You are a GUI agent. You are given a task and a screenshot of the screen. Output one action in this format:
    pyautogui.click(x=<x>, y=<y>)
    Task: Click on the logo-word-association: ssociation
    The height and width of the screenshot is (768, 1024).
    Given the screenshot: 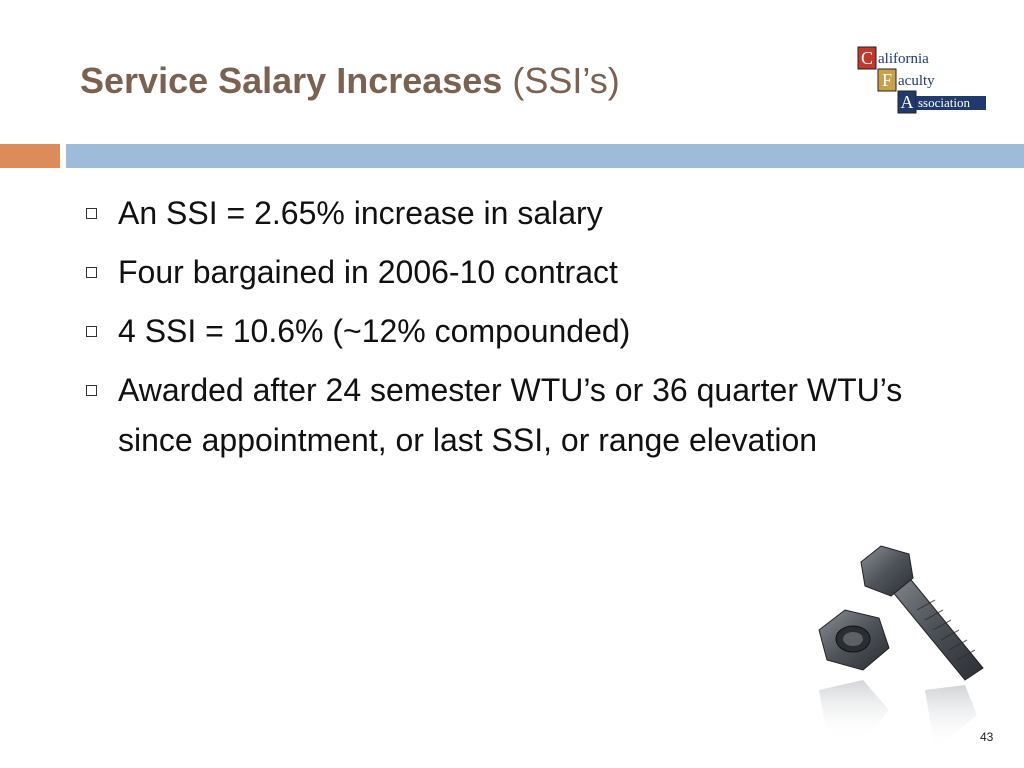 What is the action you would take?
    pyautogui.click(x=944, y=102)
    